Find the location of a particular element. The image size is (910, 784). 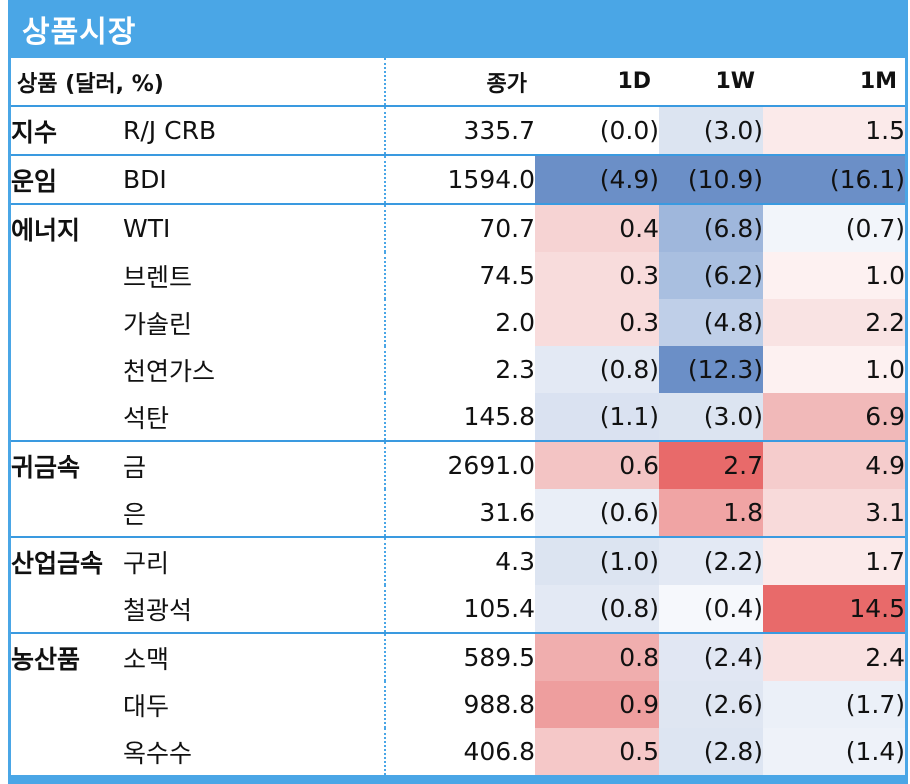

commodity-name-cell: 은 is located at coordinates (255, 513).